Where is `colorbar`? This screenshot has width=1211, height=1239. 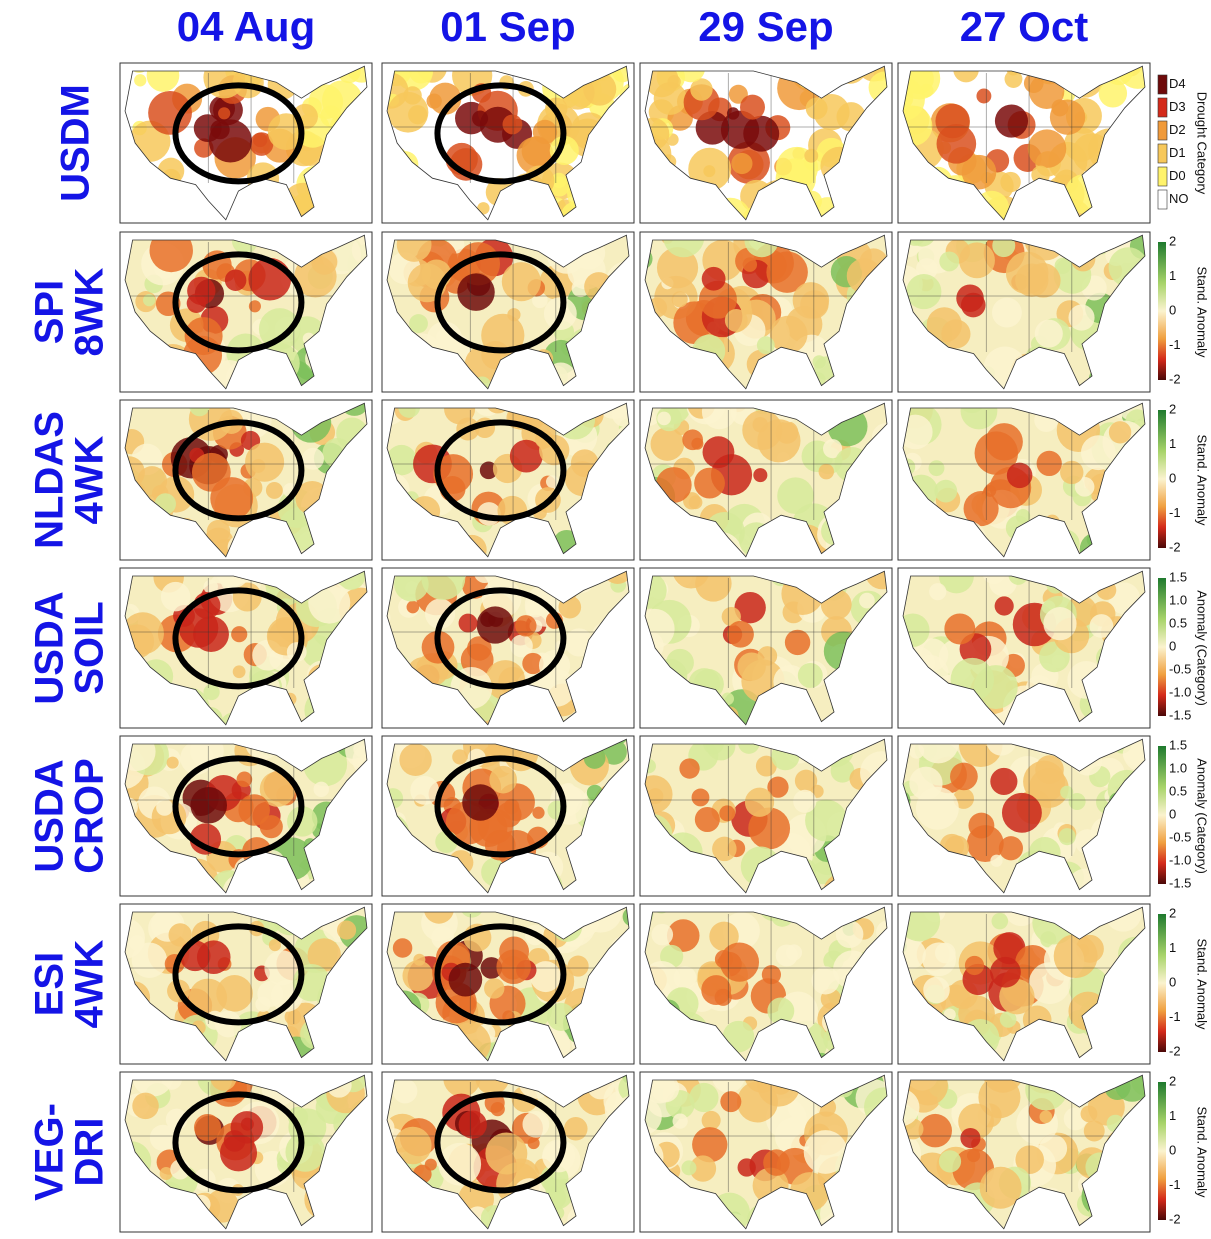 colorbar is located at coordinates (1162, 1151).